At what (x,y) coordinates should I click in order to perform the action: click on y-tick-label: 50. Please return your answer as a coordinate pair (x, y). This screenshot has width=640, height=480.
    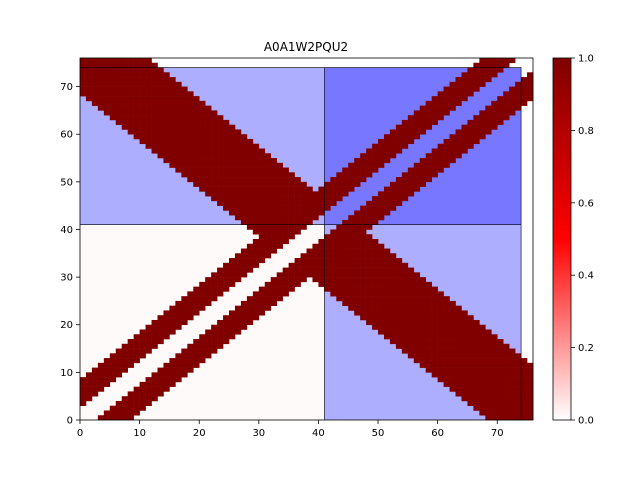
    Looking at the image, I should click on (66, 182).